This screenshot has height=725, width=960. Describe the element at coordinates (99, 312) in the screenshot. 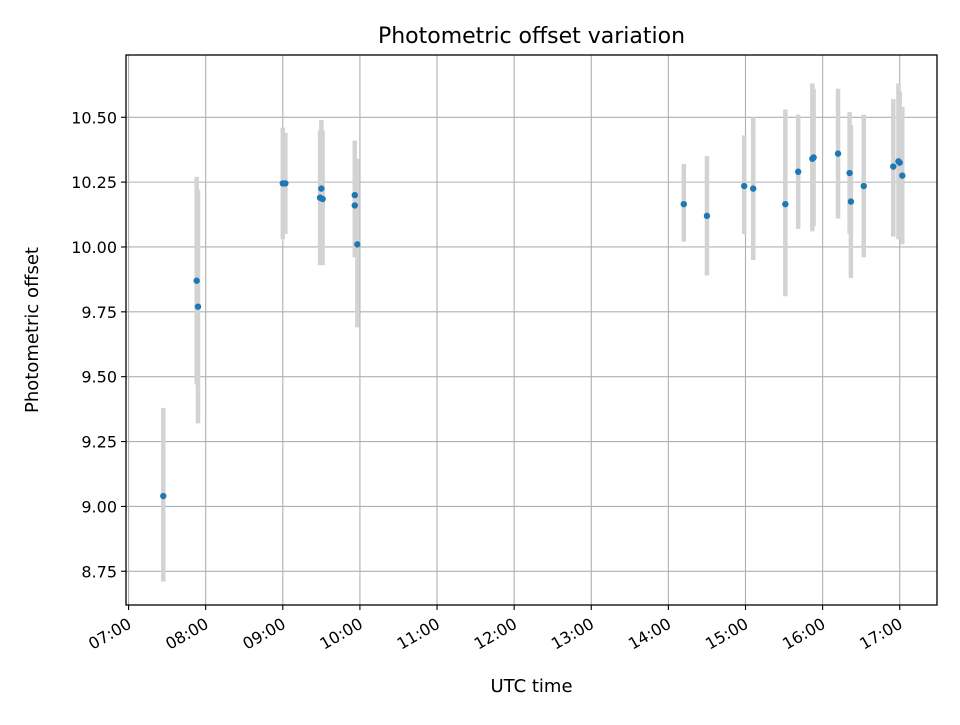

I see `y-tick-label: 9.75` at that location.